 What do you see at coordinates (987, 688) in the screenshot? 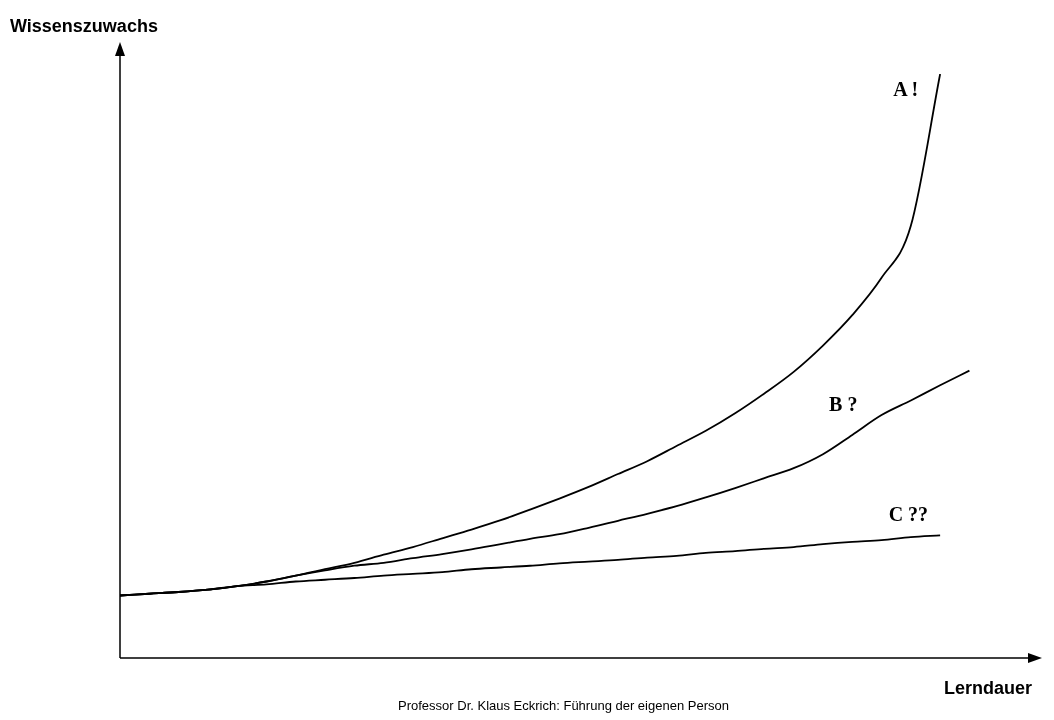
I see `x-axis-title: Lerndauer` at bounding box center [987, 688].